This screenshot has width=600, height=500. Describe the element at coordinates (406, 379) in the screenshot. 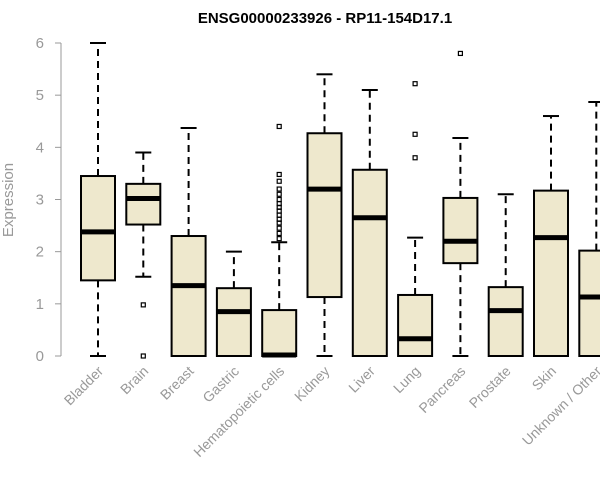

I see `x-tick-label: Lung` at that location.